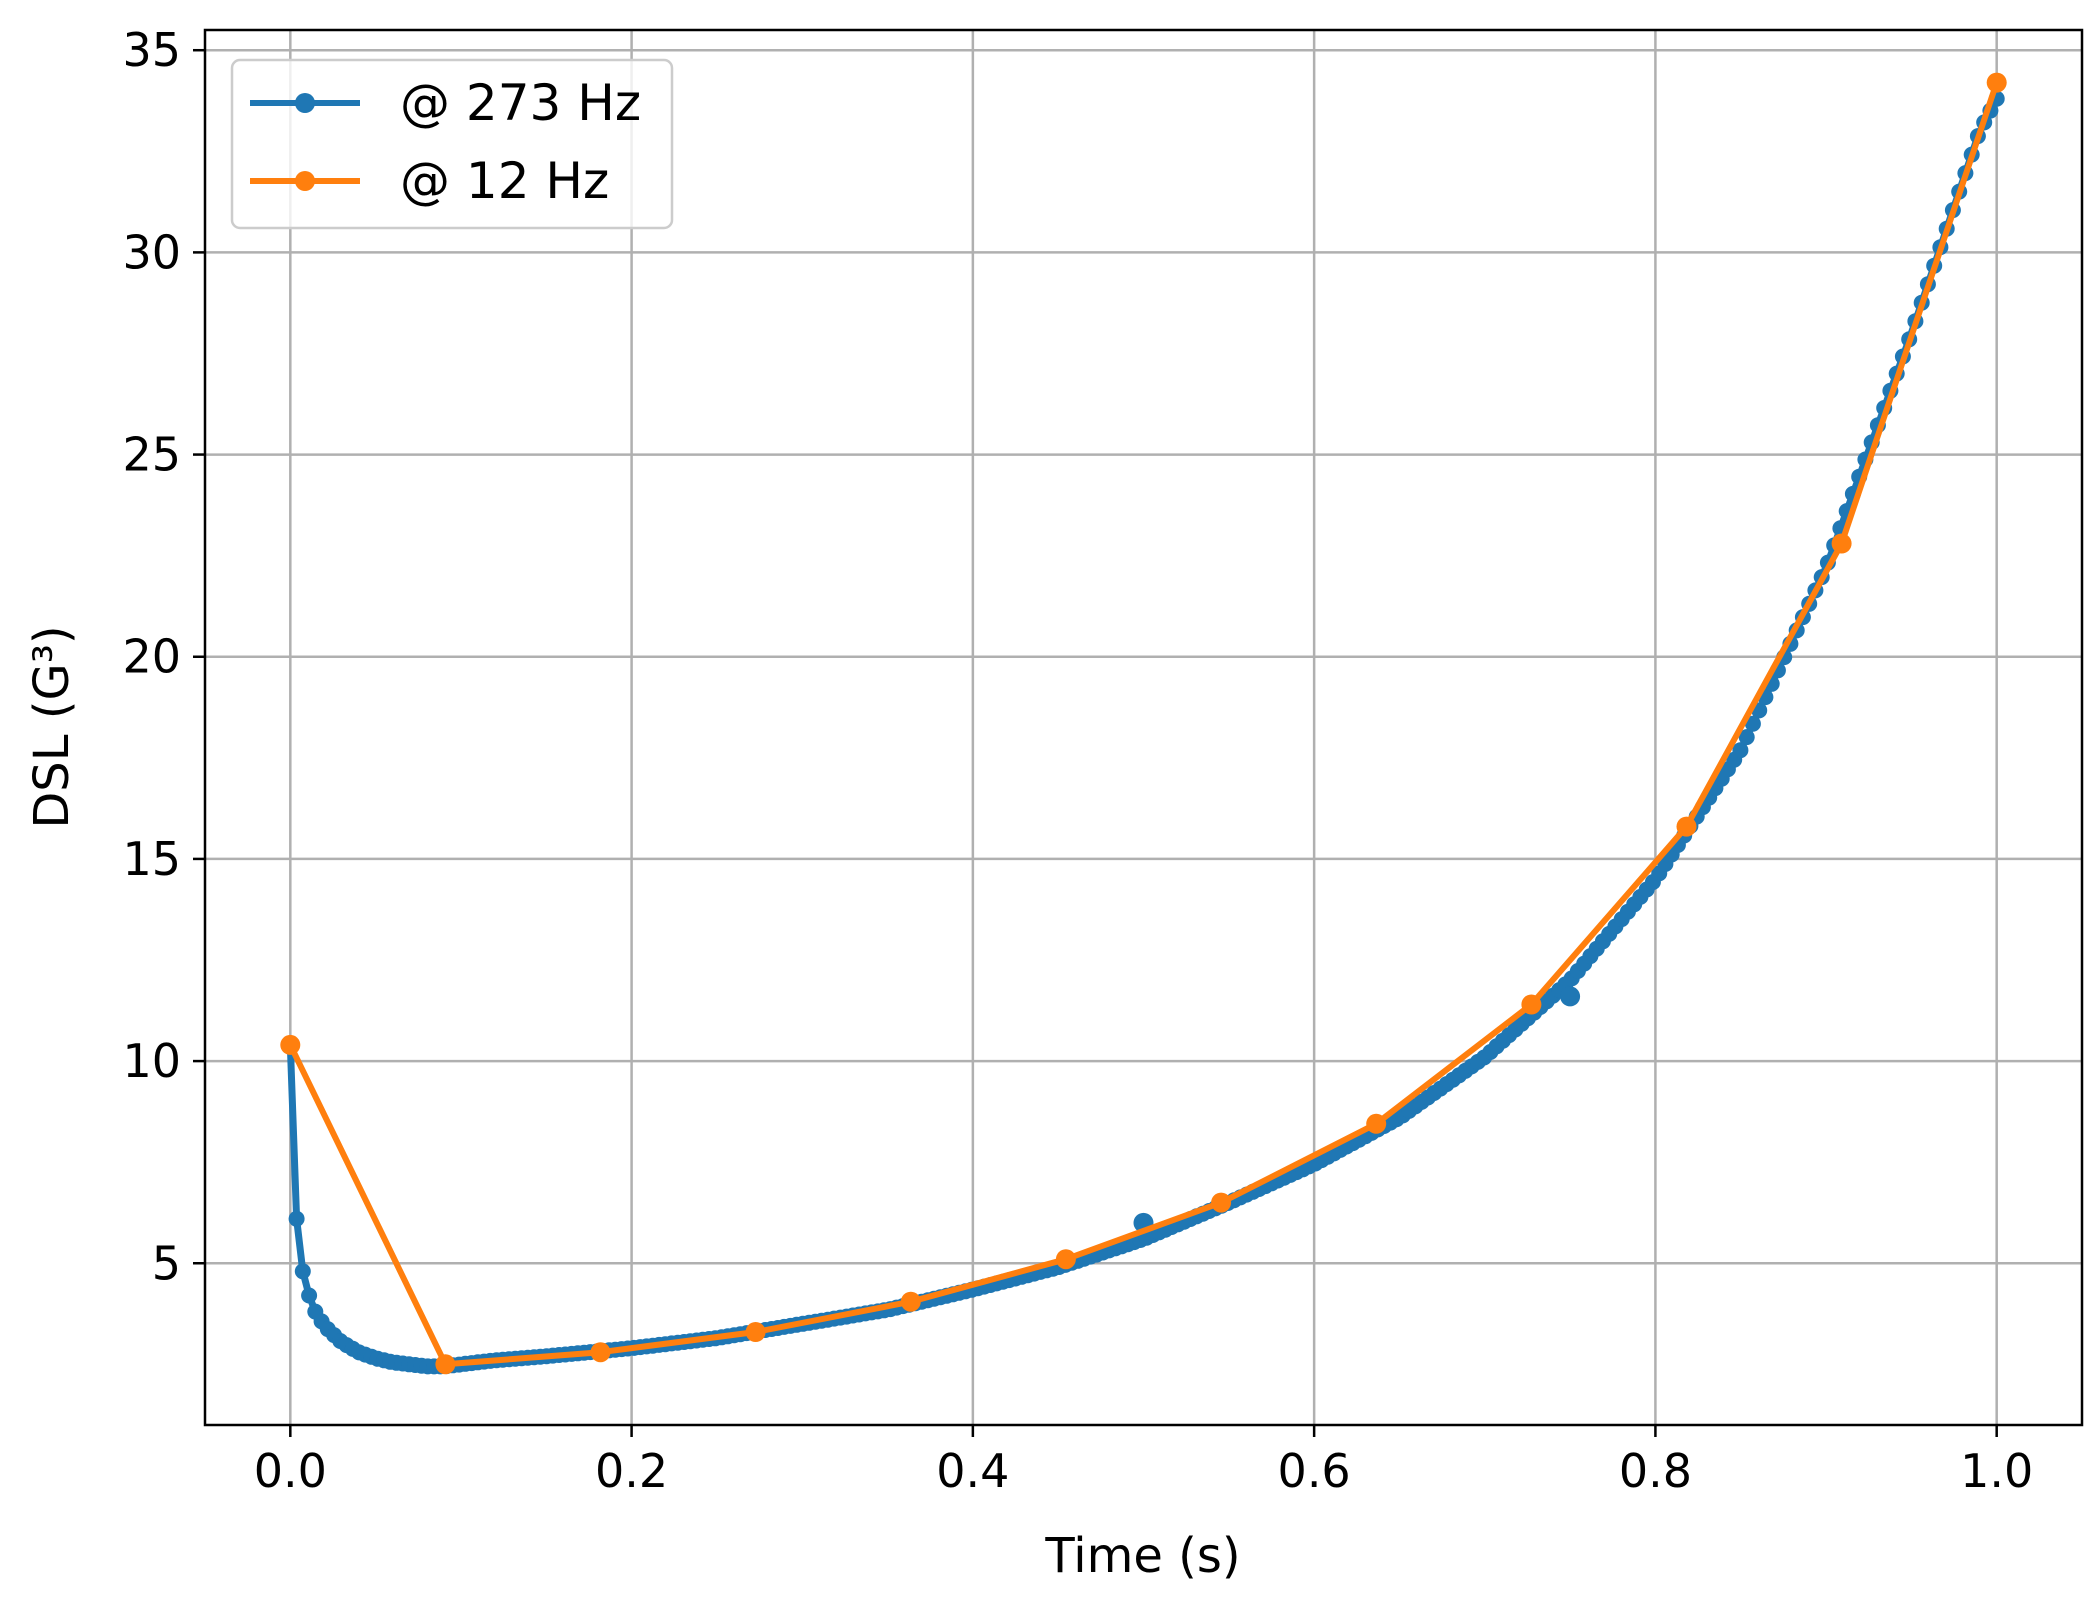 Image resolution: width=2094 pixels, height=1600 pixels. I want to click on y-axis-label: DSL (G³), so click(52, 726).